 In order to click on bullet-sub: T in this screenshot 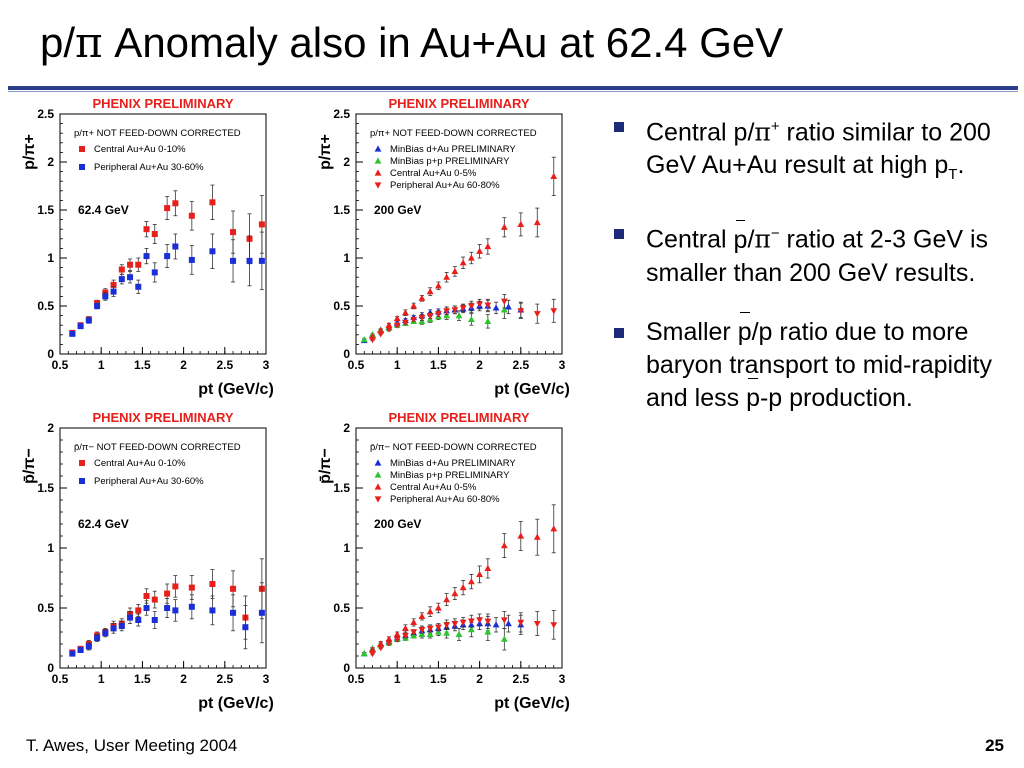, I will do `click(953, 175)`.